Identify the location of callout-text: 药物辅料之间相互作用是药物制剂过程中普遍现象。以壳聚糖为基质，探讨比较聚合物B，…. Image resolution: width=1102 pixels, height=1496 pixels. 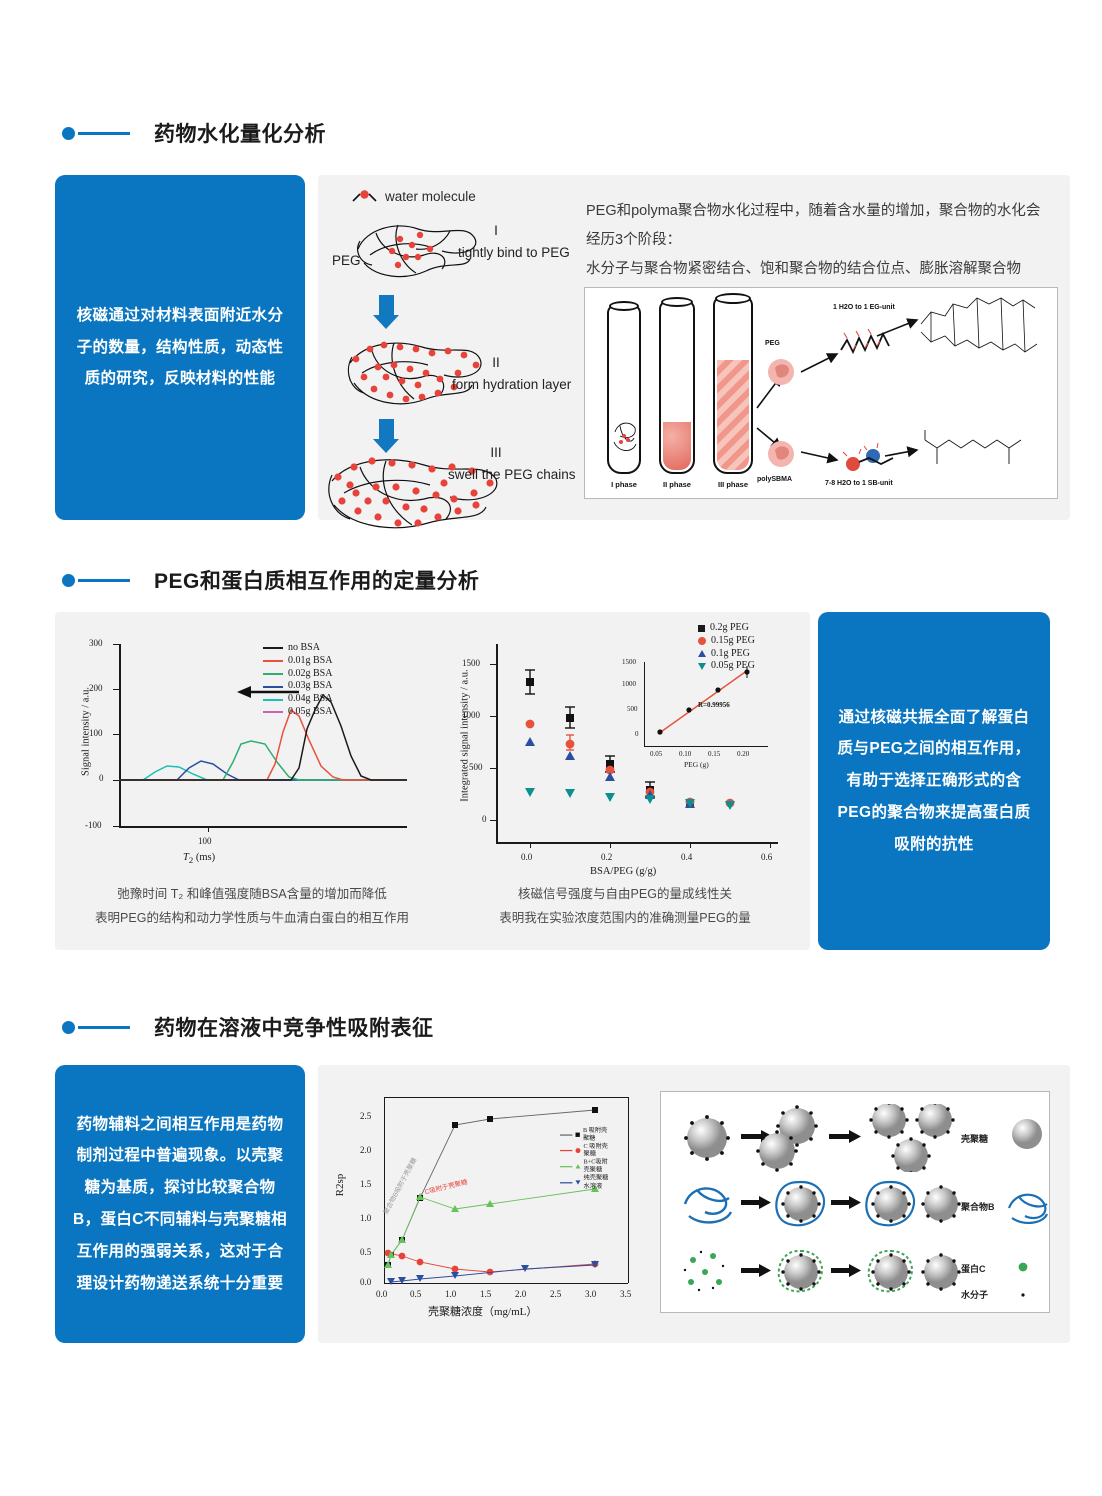
(180, 1203).